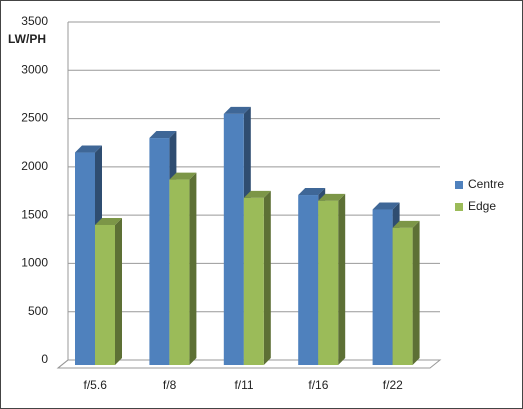 The image size is (523, 409). I want to click on x-tick-label: f/11, so click(243, 385).